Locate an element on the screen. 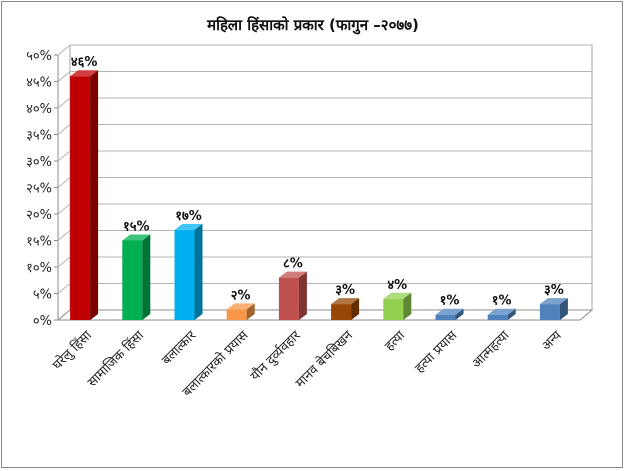 The width and height of the screenshot is (626, 471). y-tick-label: ४५% is located at coordinates (39, 83).